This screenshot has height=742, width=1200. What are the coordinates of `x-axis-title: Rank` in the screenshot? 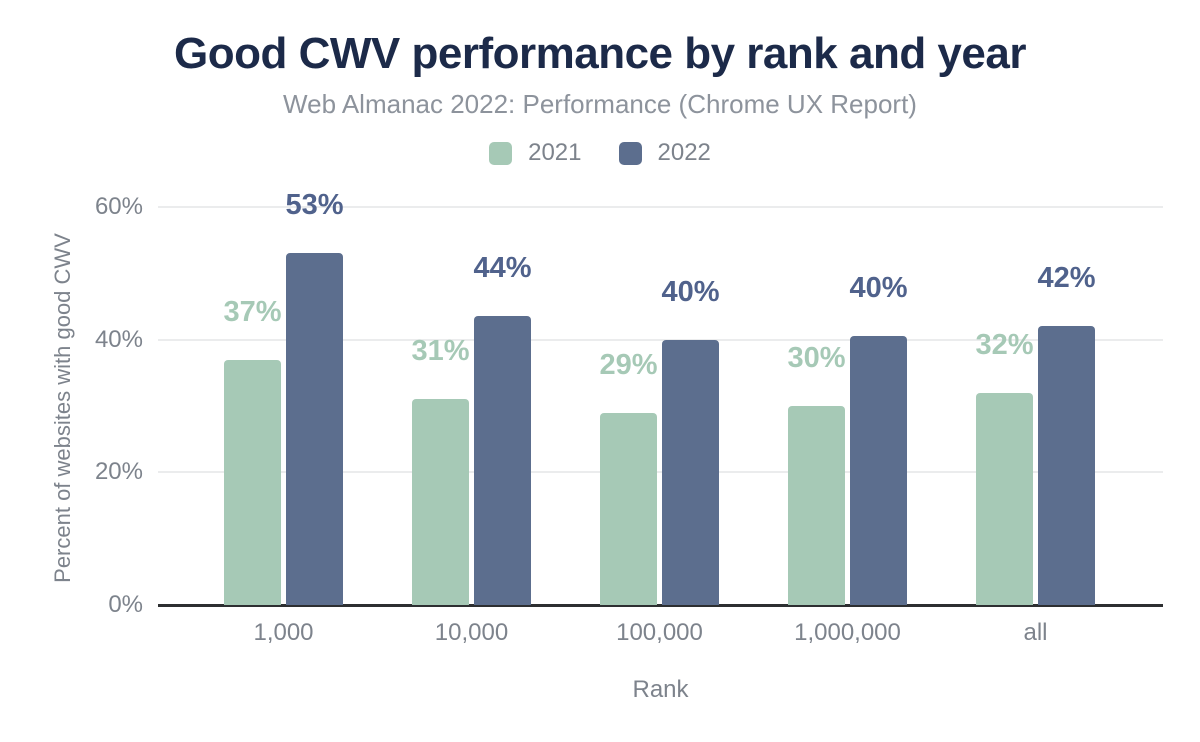 It's located at (660, 689).